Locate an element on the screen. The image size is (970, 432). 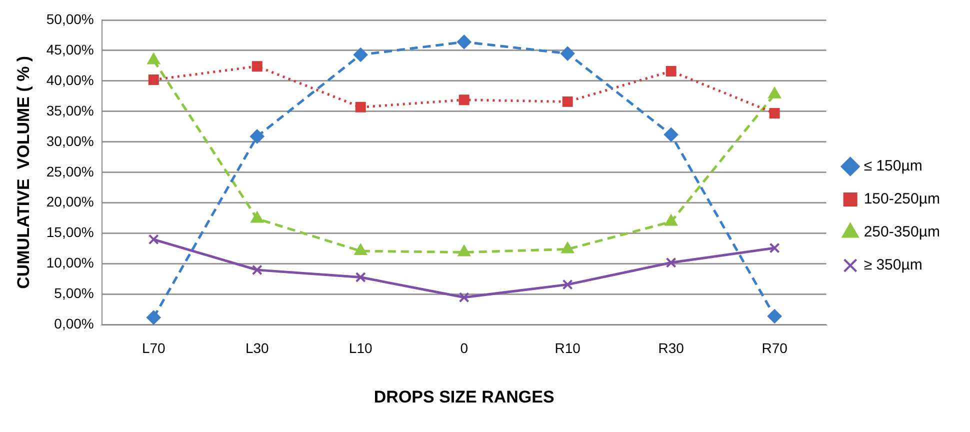
x-tick-label: R30 is located at coordinates (671, 348).